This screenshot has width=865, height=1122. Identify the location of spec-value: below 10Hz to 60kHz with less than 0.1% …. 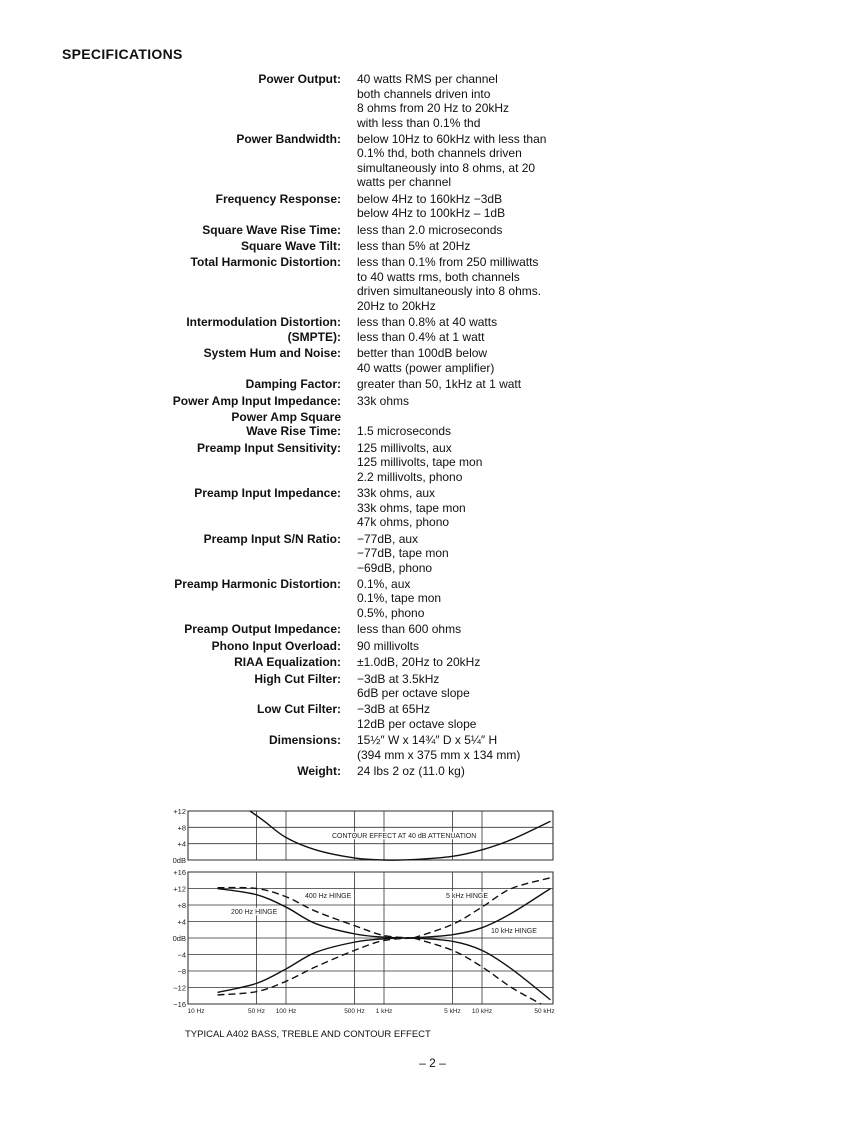
(452, 160).